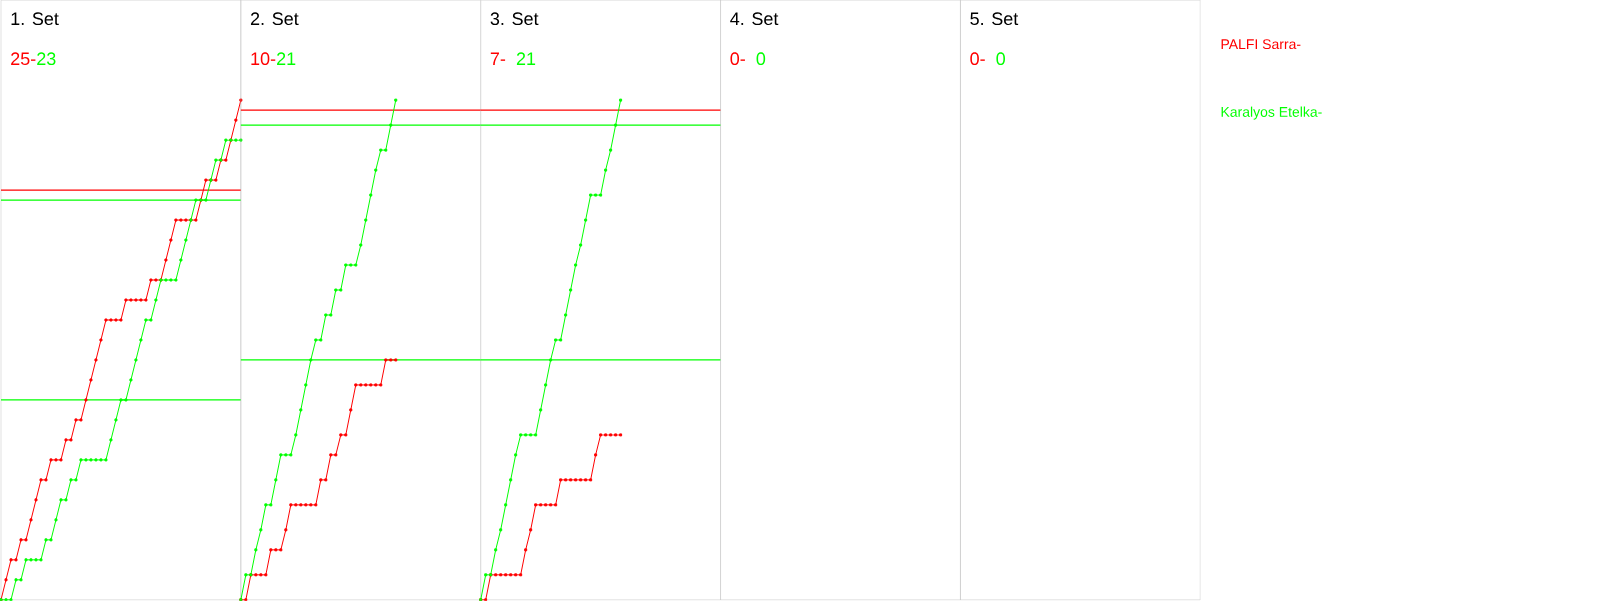 Image resolution: width=1600 pixels, height=601 pixels. I want to click on chart-title: 2. Set, so click(274, 19).